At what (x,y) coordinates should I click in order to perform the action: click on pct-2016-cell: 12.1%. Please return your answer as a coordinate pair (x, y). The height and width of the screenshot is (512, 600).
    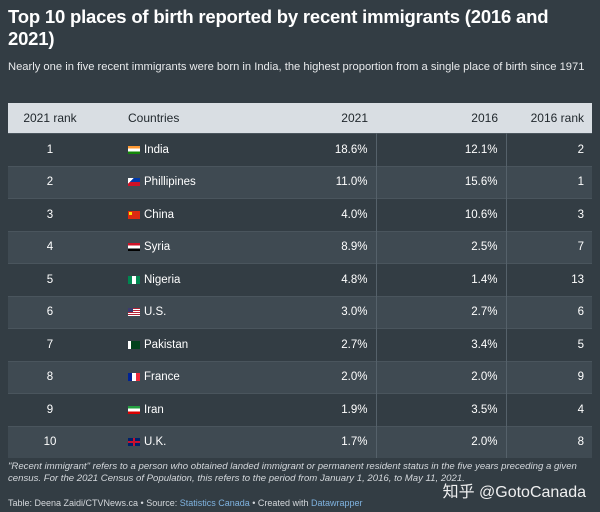
    Looking at the image, I should click on (441, 149).